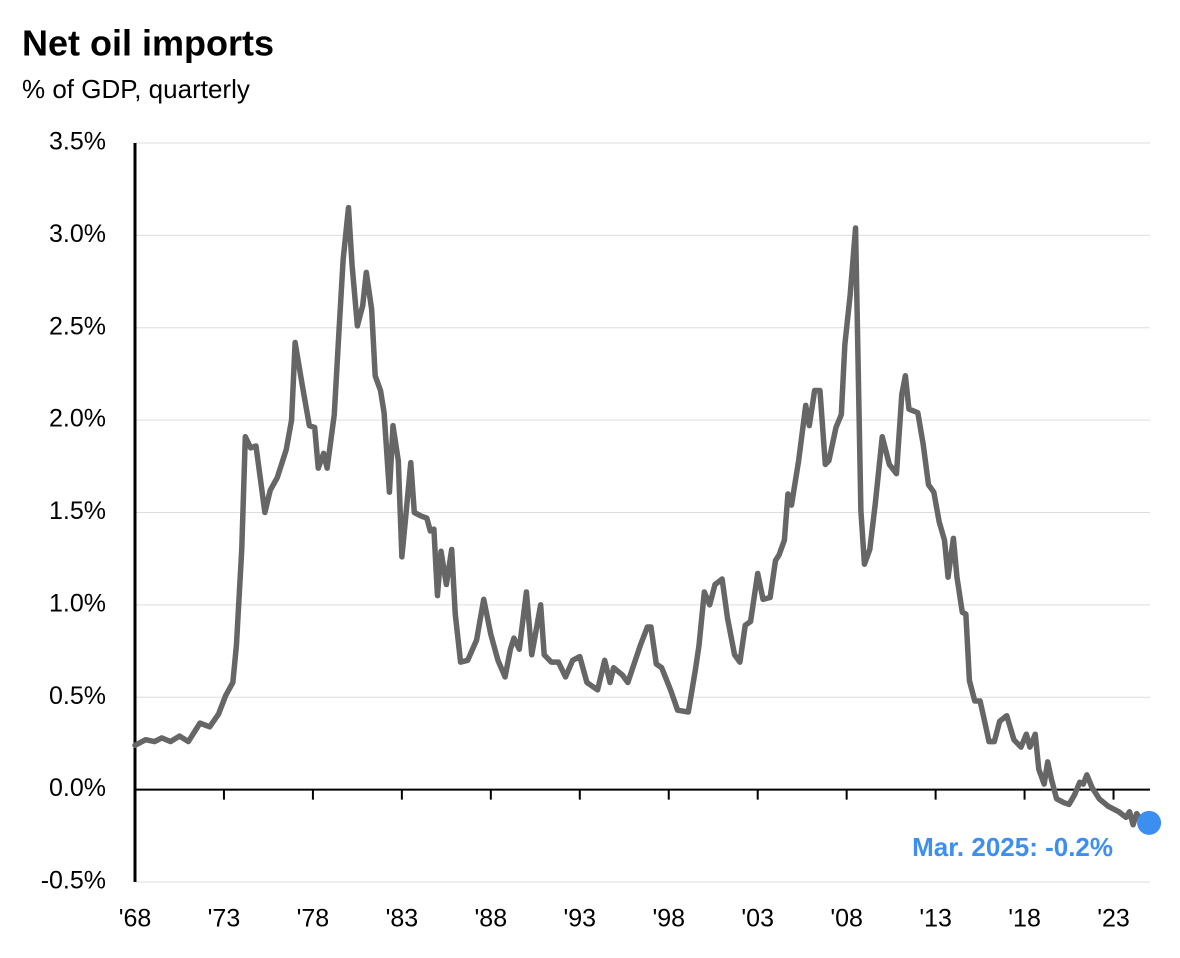 Image resolution: width=1180 pixels, height=958 pixels. Describe the element at coordinates (935, 919) in the screenshot. I see `x-tick-label: '13` at that location.